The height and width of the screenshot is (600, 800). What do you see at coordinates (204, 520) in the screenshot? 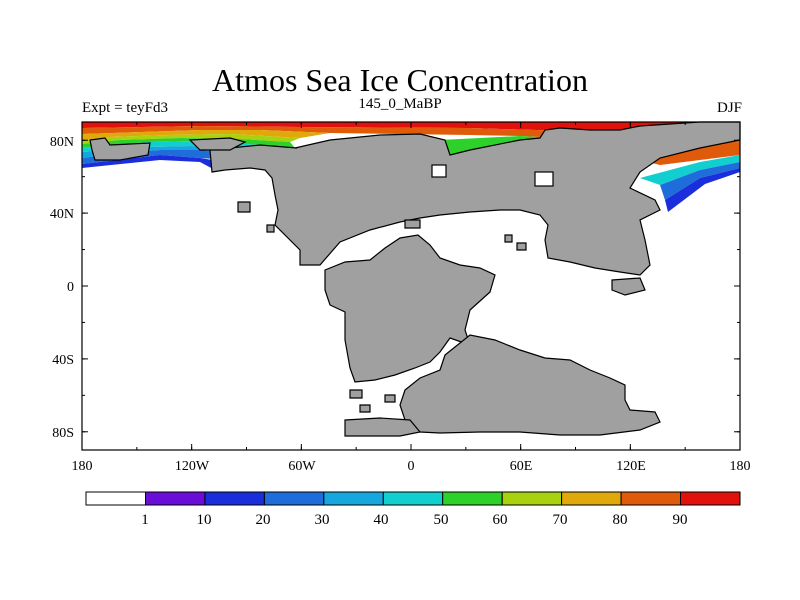
I see `colorbar-label: 10` at bounding box center [204, 520].